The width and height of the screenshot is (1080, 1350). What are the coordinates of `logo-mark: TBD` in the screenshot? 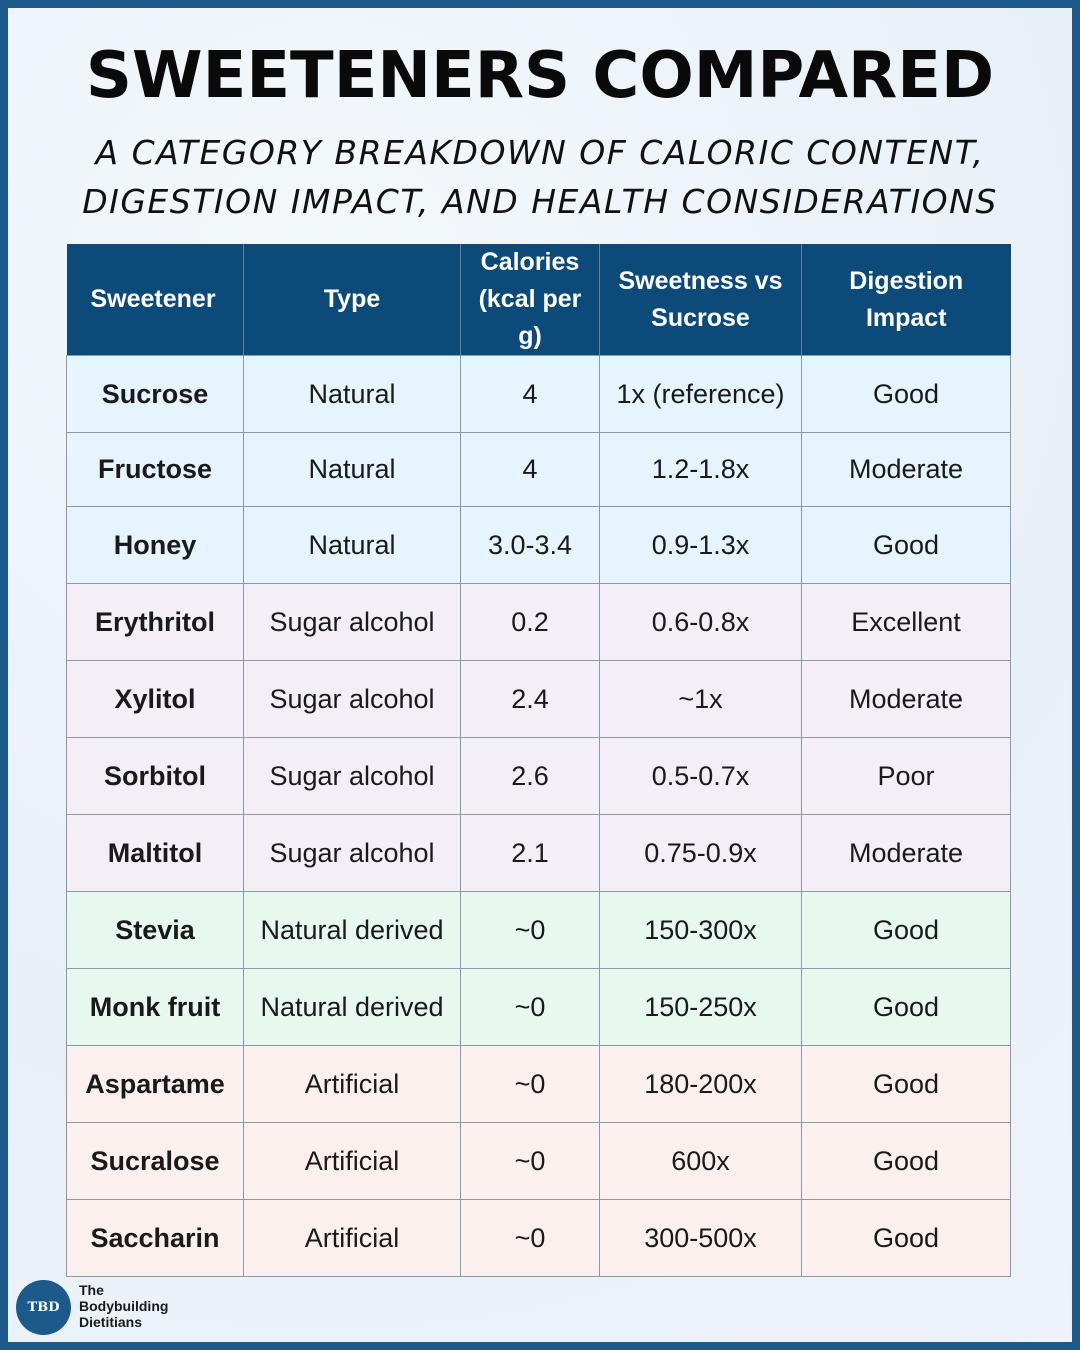 It's located at (43, 1307).